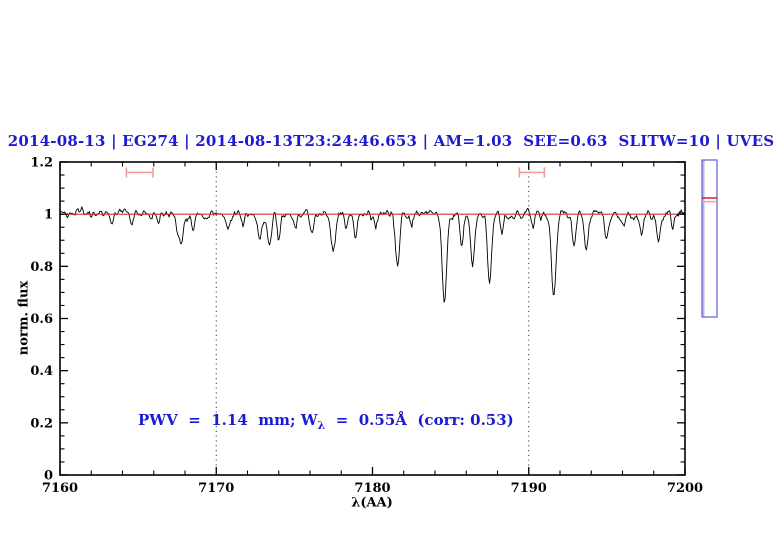 The height and width of the screenshot is (542, 782). What do you see at coordinates (41, 267) in the screenshot?
I see `y-tick-label: 0.8` at bounding box center [41, 267].